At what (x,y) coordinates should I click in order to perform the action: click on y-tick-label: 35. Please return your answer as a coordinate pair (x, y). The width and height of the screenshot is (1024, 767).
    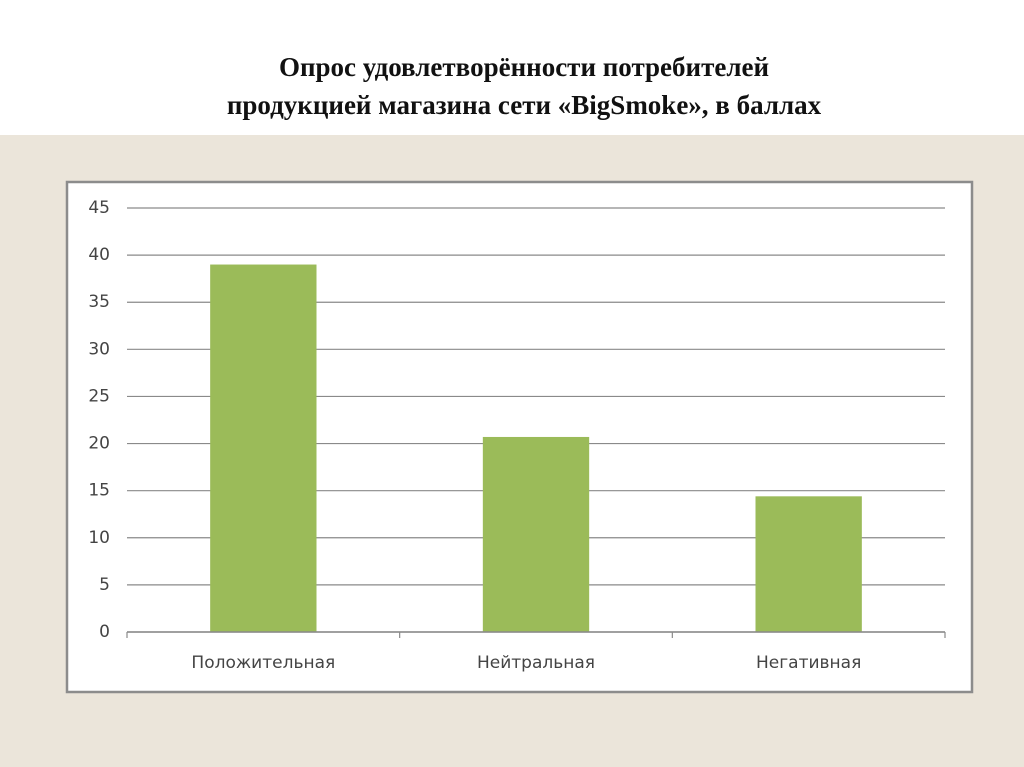
    Looking at the image, I should click on (99, 302).